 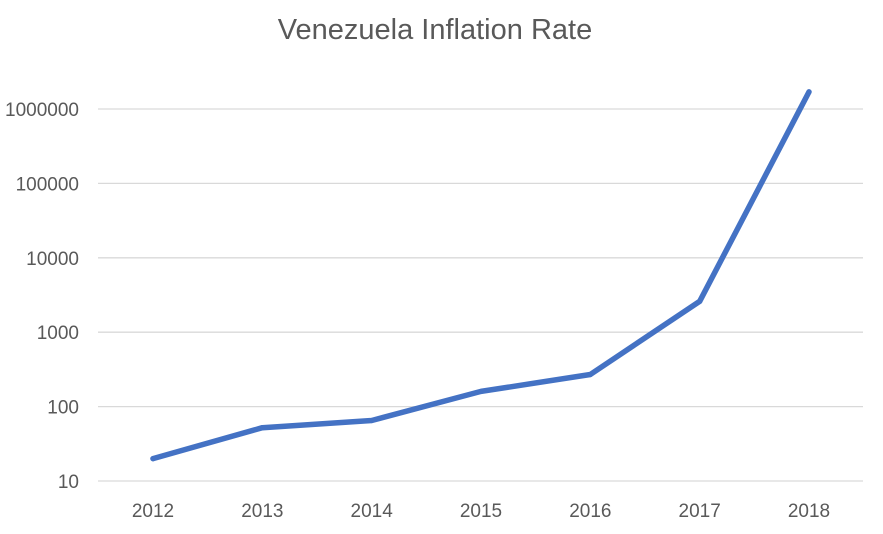 I want to click on data-point-2018, so click(x=809, y=92).